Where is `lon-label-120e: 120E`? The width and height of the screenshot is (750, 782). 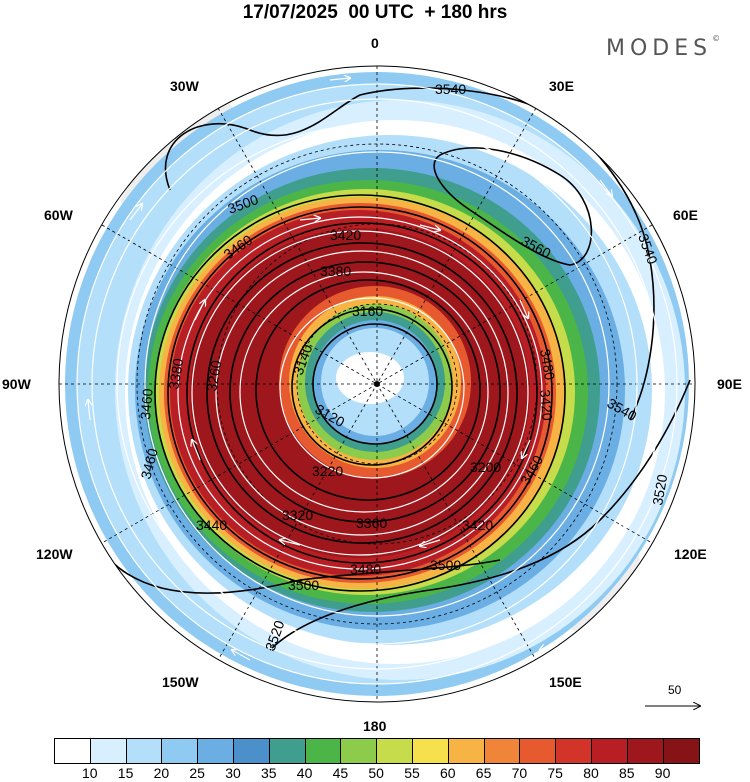 lon-label-120e: 120E is located at coordinates (690, 554).